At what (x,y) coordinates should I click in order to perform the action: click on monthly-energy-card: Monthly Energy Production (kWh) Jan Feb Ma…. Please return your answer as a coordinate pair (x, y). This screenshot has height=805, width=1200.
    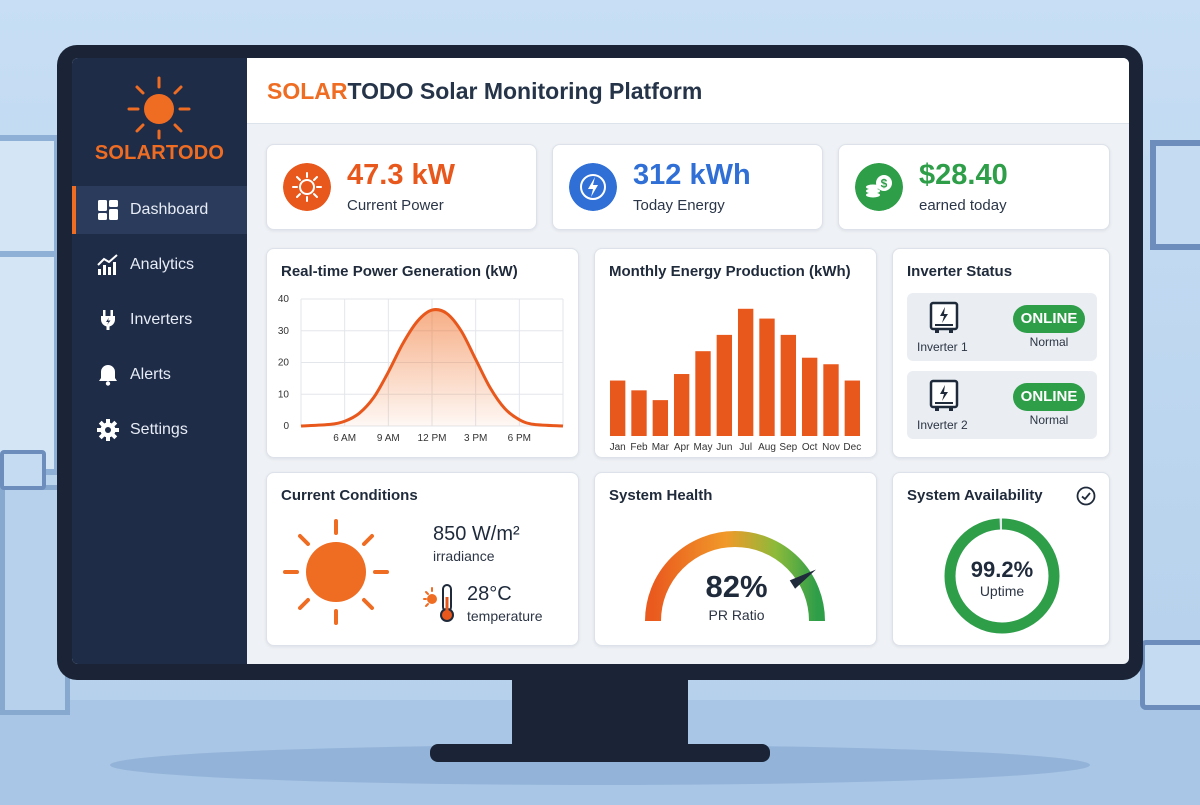
    Looking at the image, I should click on (735, 353).